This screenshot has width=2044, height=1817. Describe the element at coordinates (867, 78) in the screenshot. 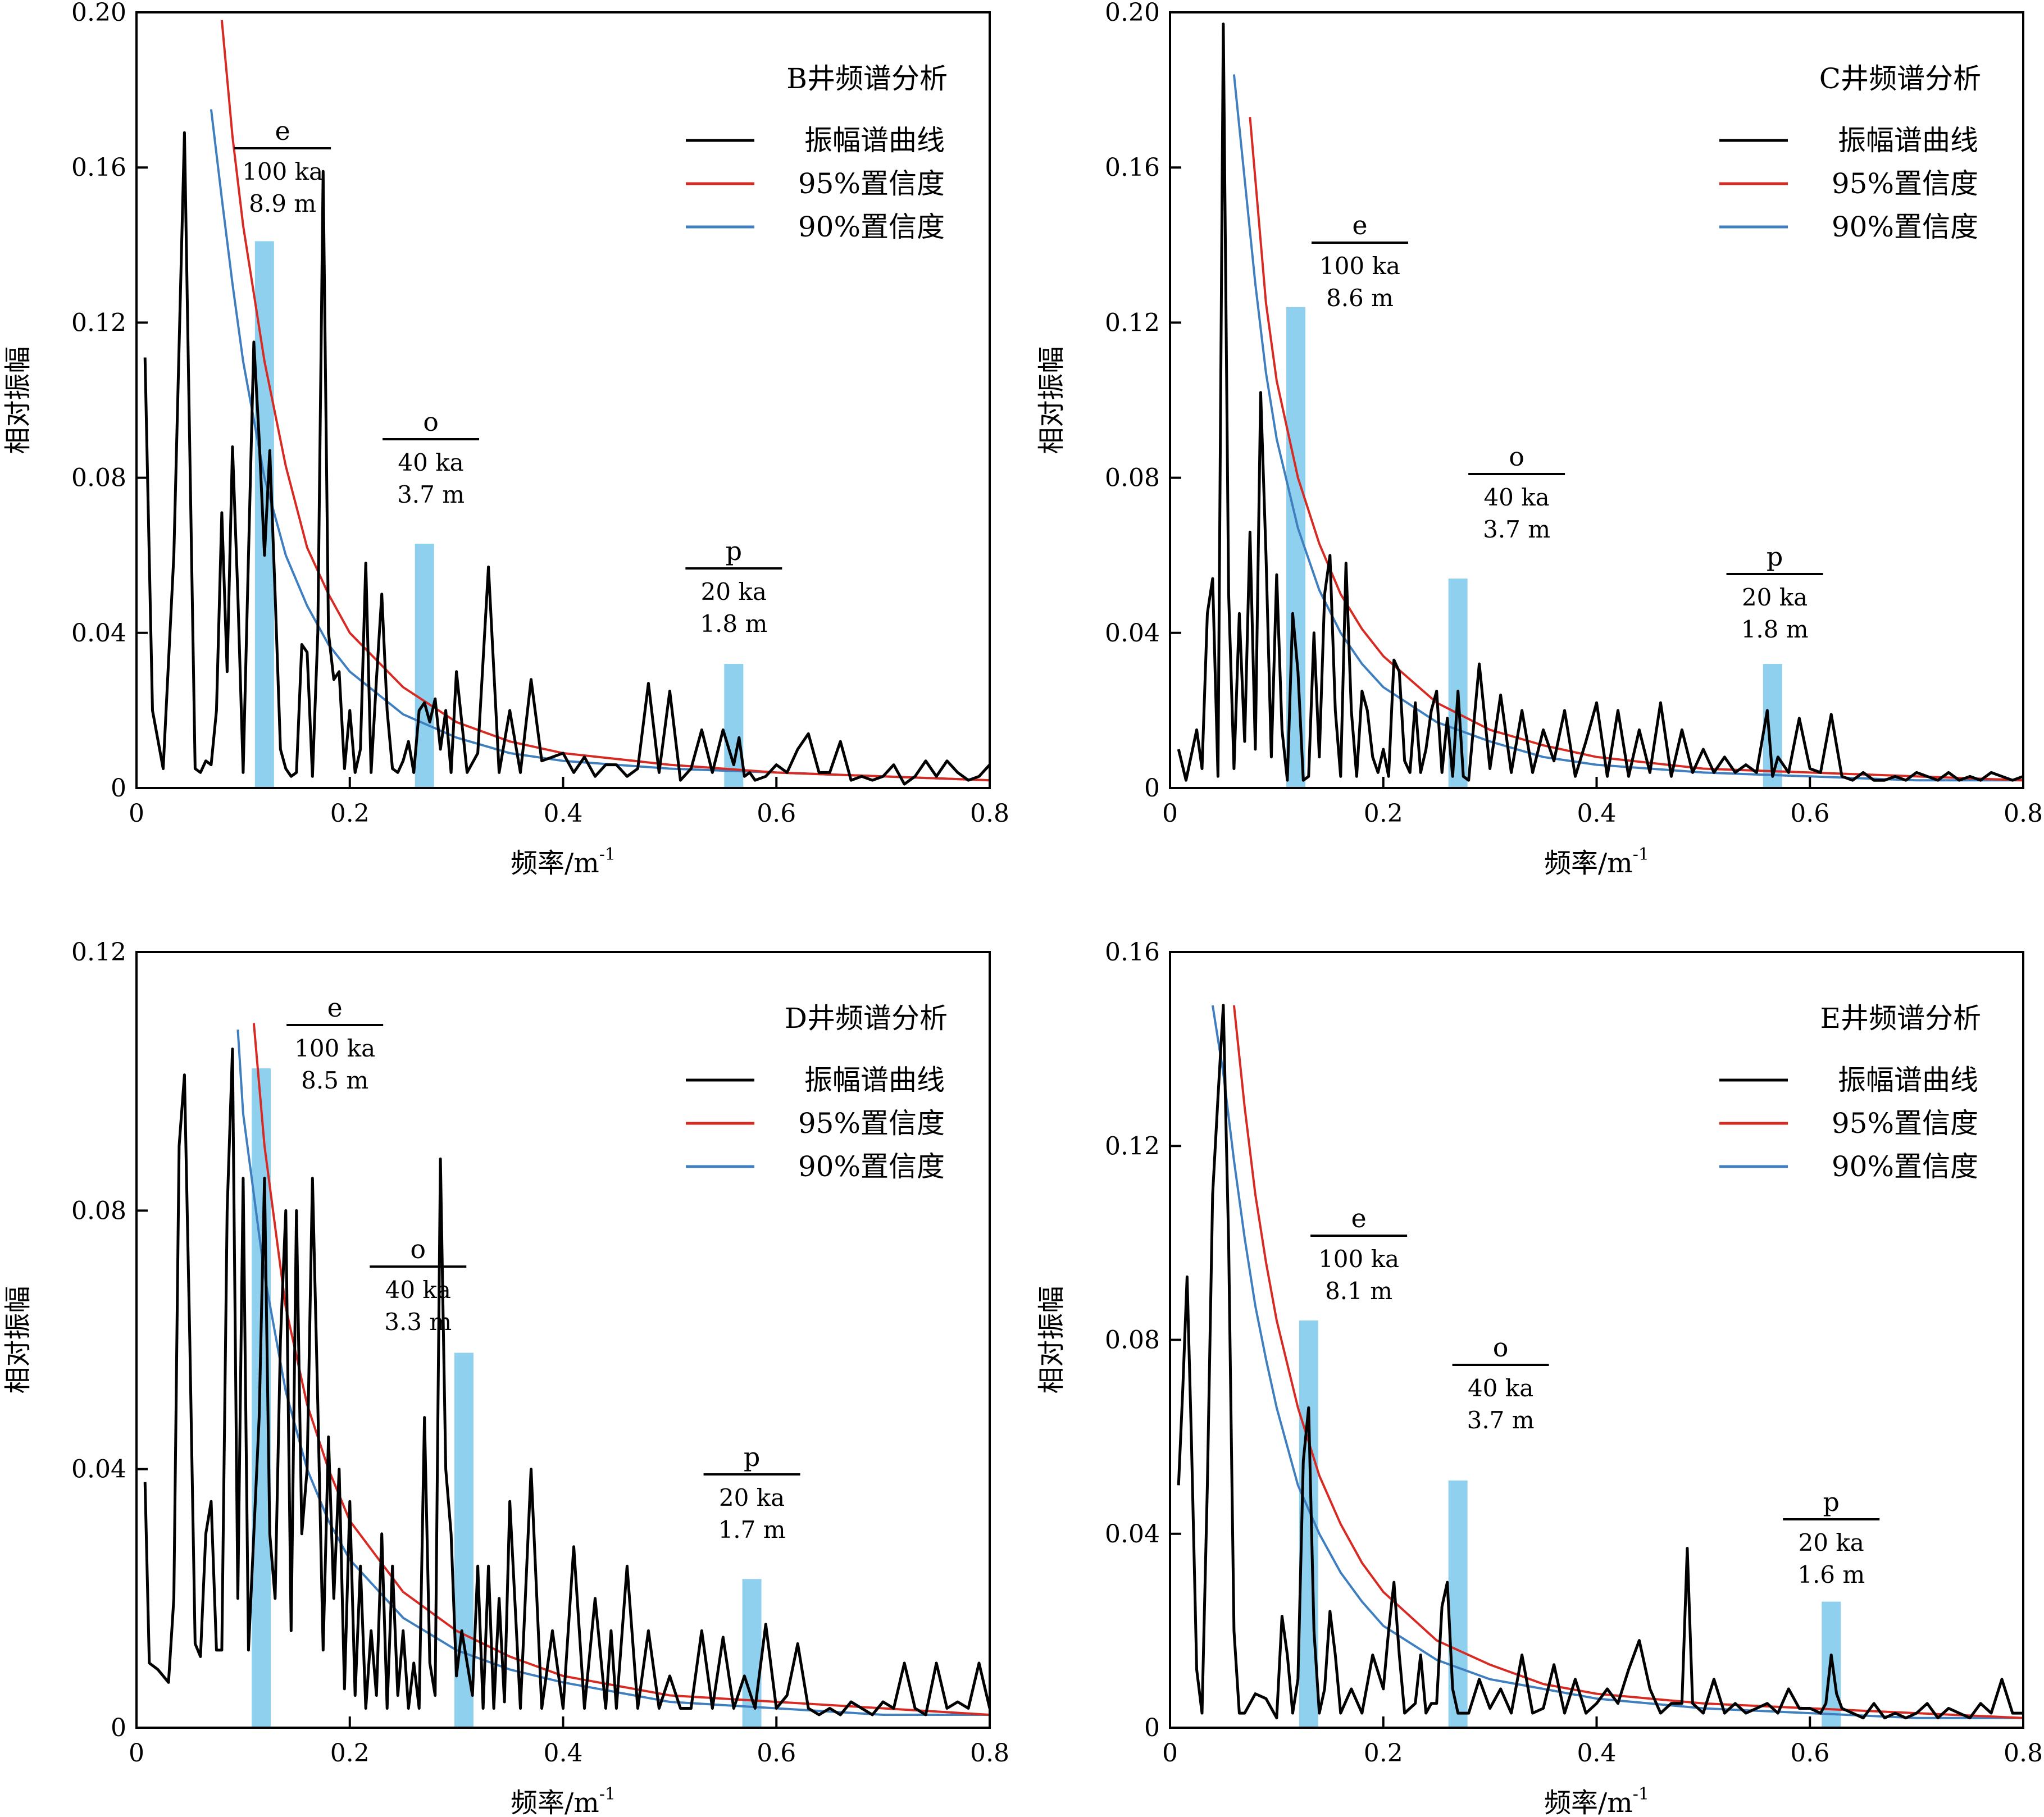

I see `panel-title: B井频谱分析` at that location.